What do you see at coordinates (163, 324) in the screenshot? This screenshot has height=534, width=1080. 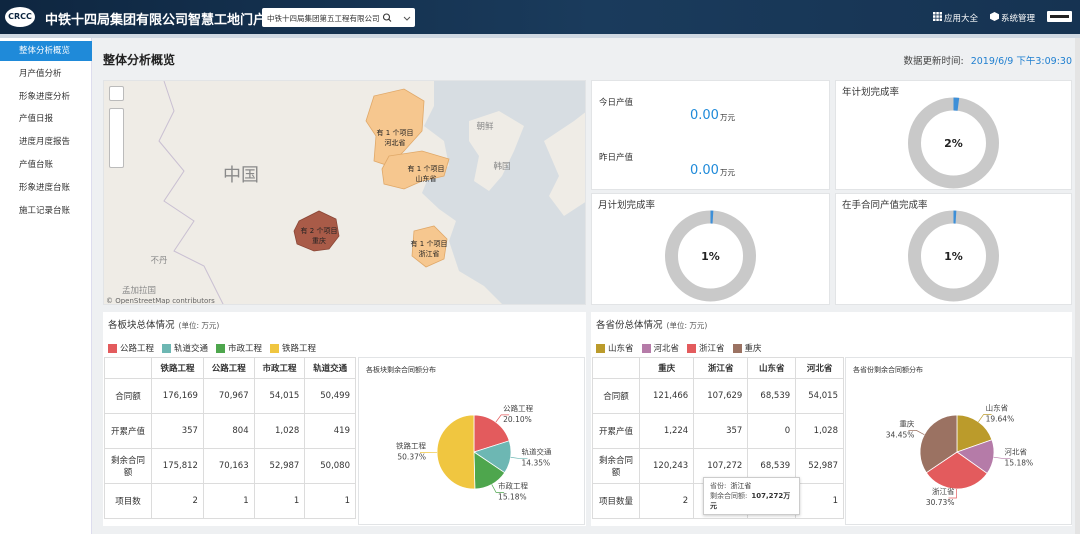 I see `section-heading: 各板块总体情况 (单位: 万元)` at bounding box center [163, 324].